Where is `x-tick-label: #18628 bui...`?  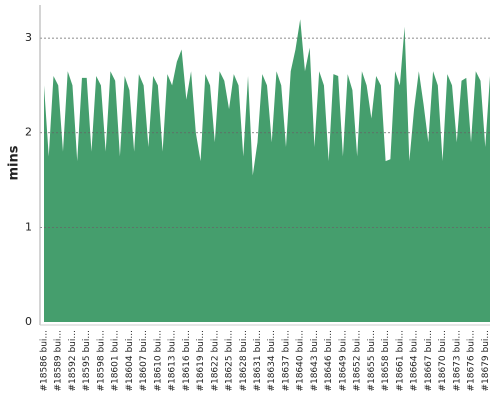
x-tick-label: #18628 bui... is located at coordinates (244, 361).